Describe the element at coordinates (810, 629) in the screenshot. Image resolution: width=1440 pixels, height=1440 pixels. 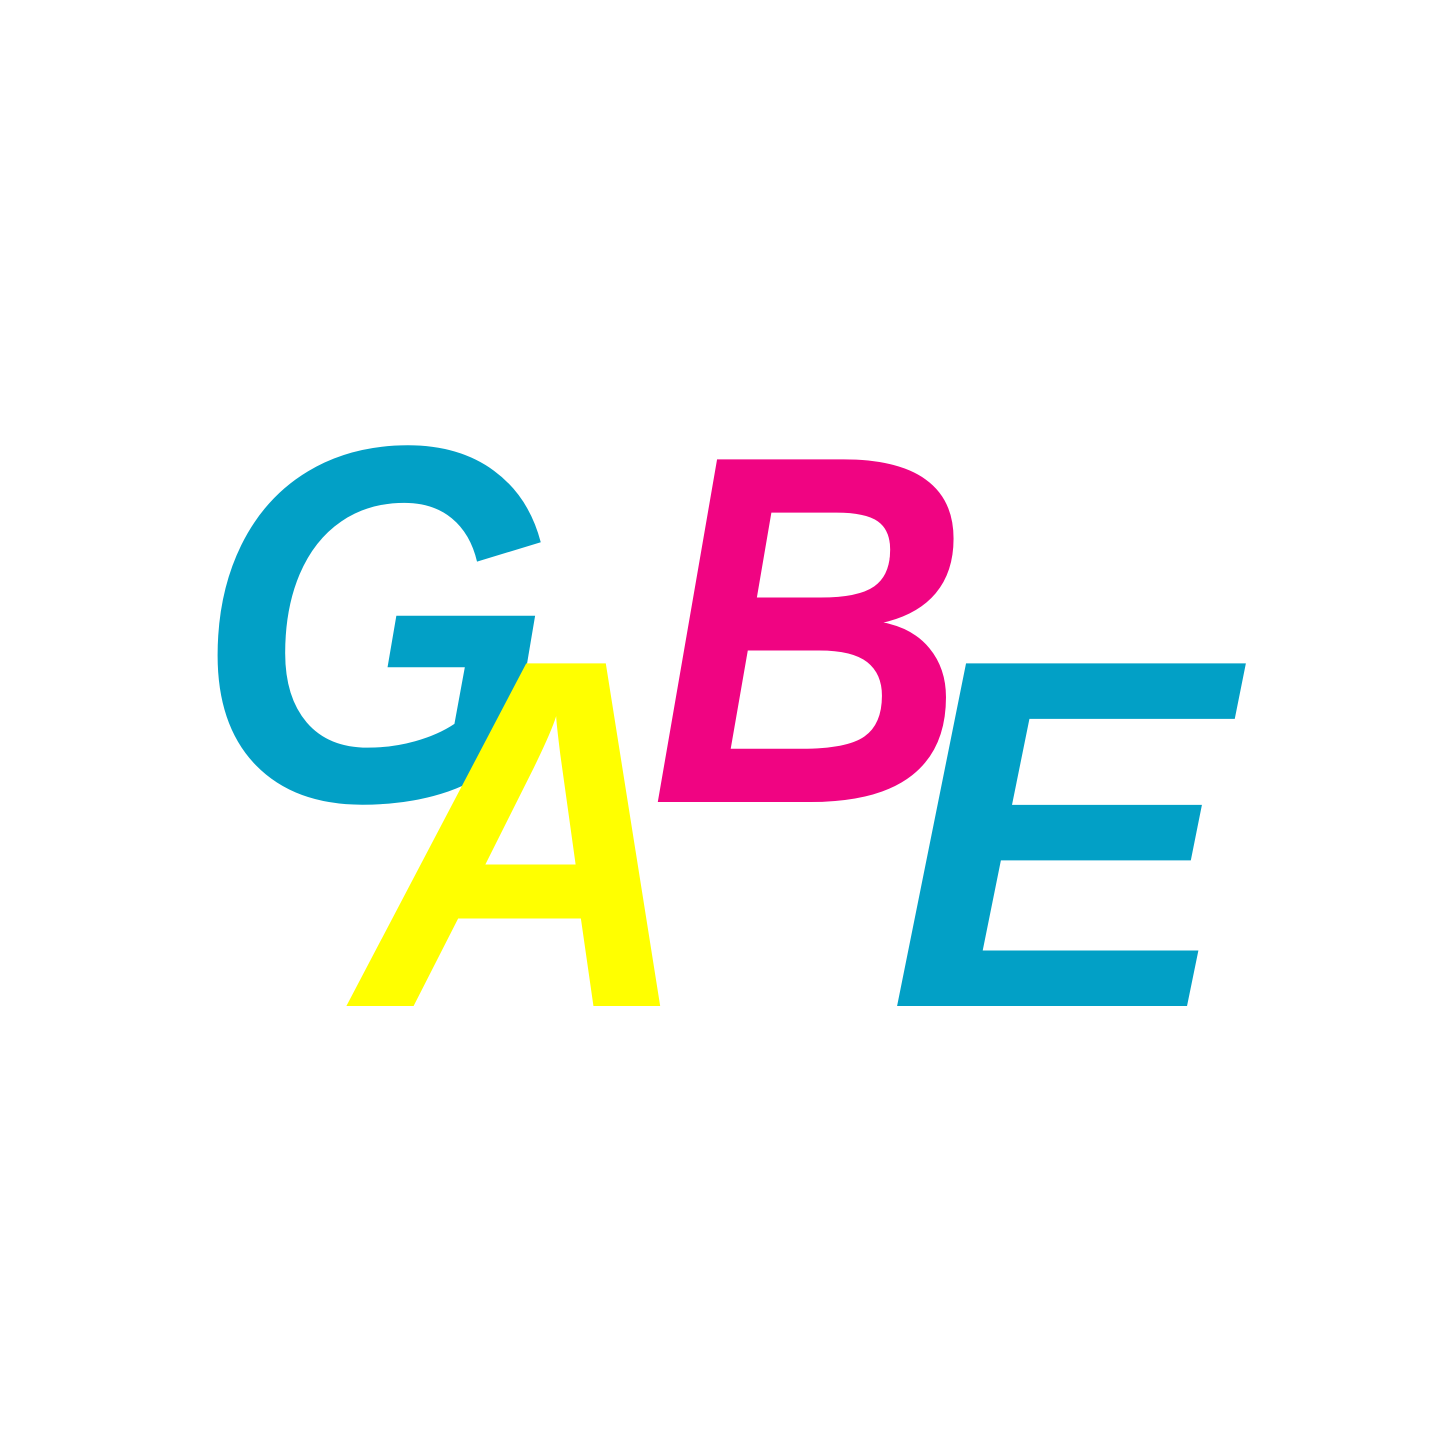
I see `logo-letter-b: B` at that location.